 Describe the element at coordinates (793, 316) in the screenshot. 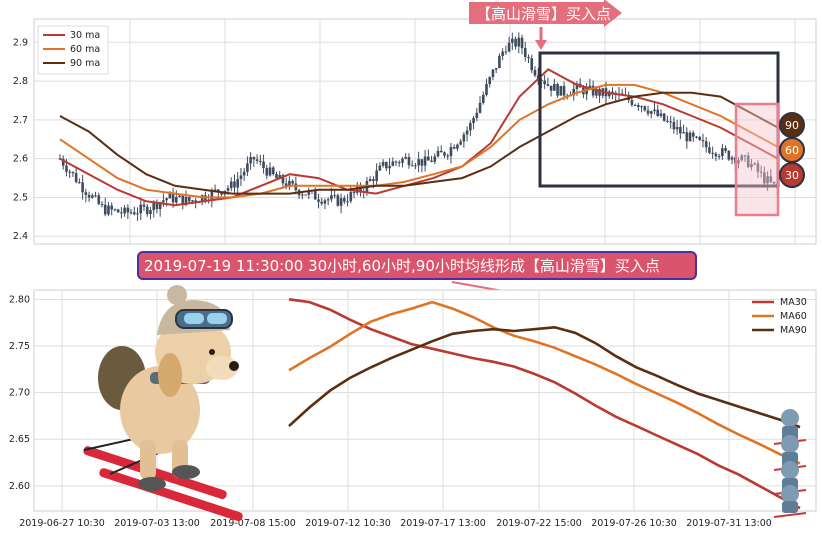

I see `legend-label-MA60: MA60` at that location.